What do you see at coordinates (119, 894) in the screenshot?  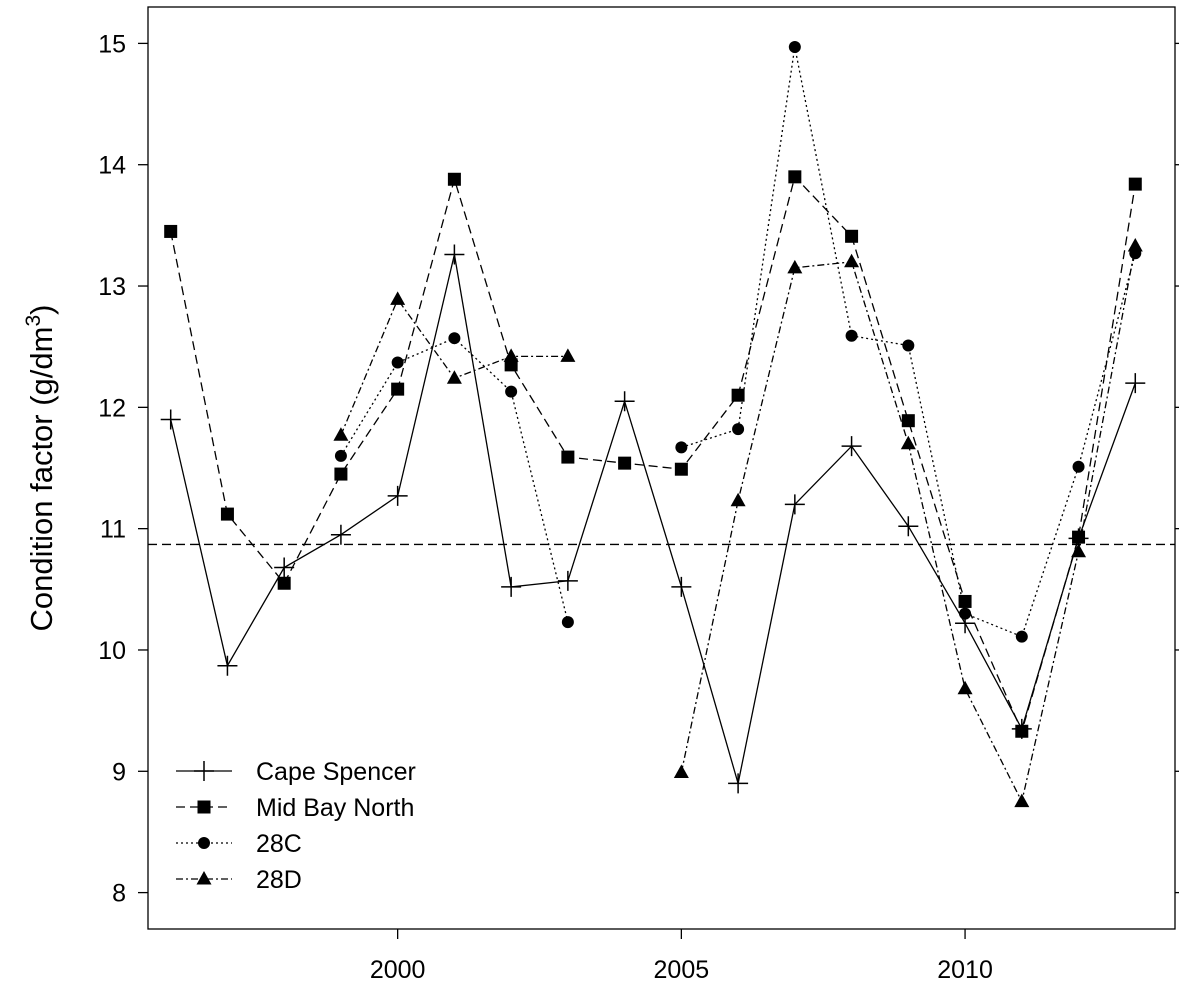 I see `y-tick-label: 8` at bounding box center [119, 894].